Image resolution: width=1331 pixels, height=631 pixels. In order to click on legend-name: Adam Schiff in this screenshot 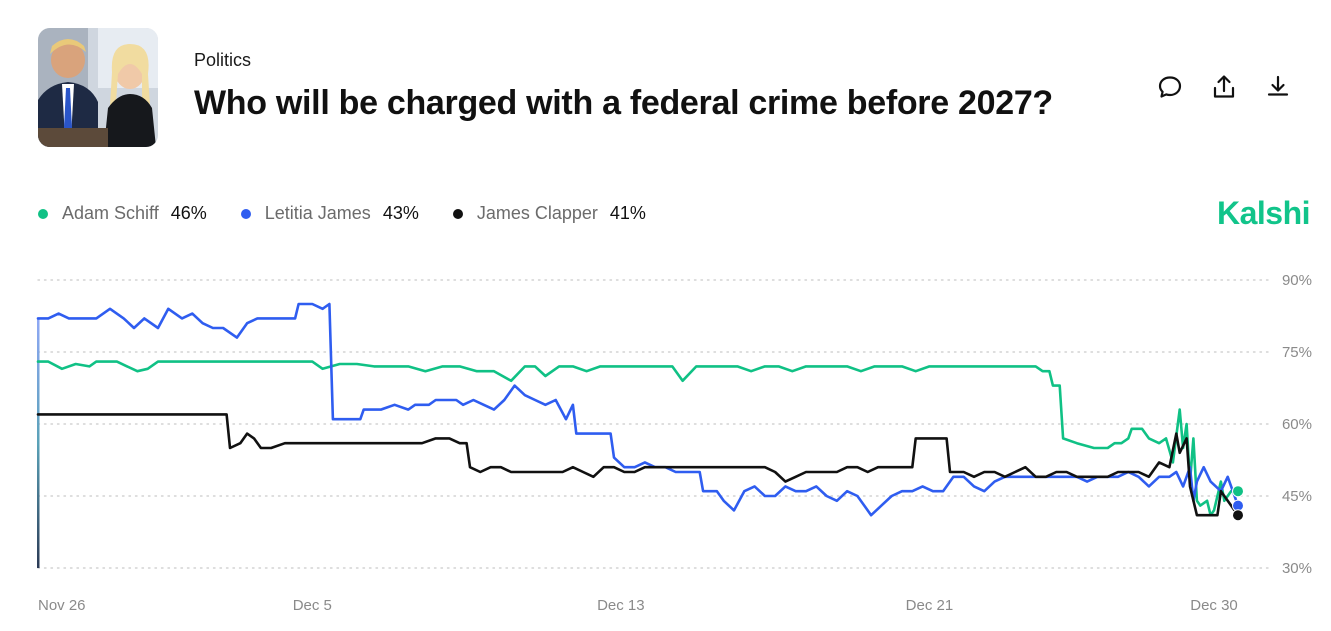, I will do `click(110, 213)`.